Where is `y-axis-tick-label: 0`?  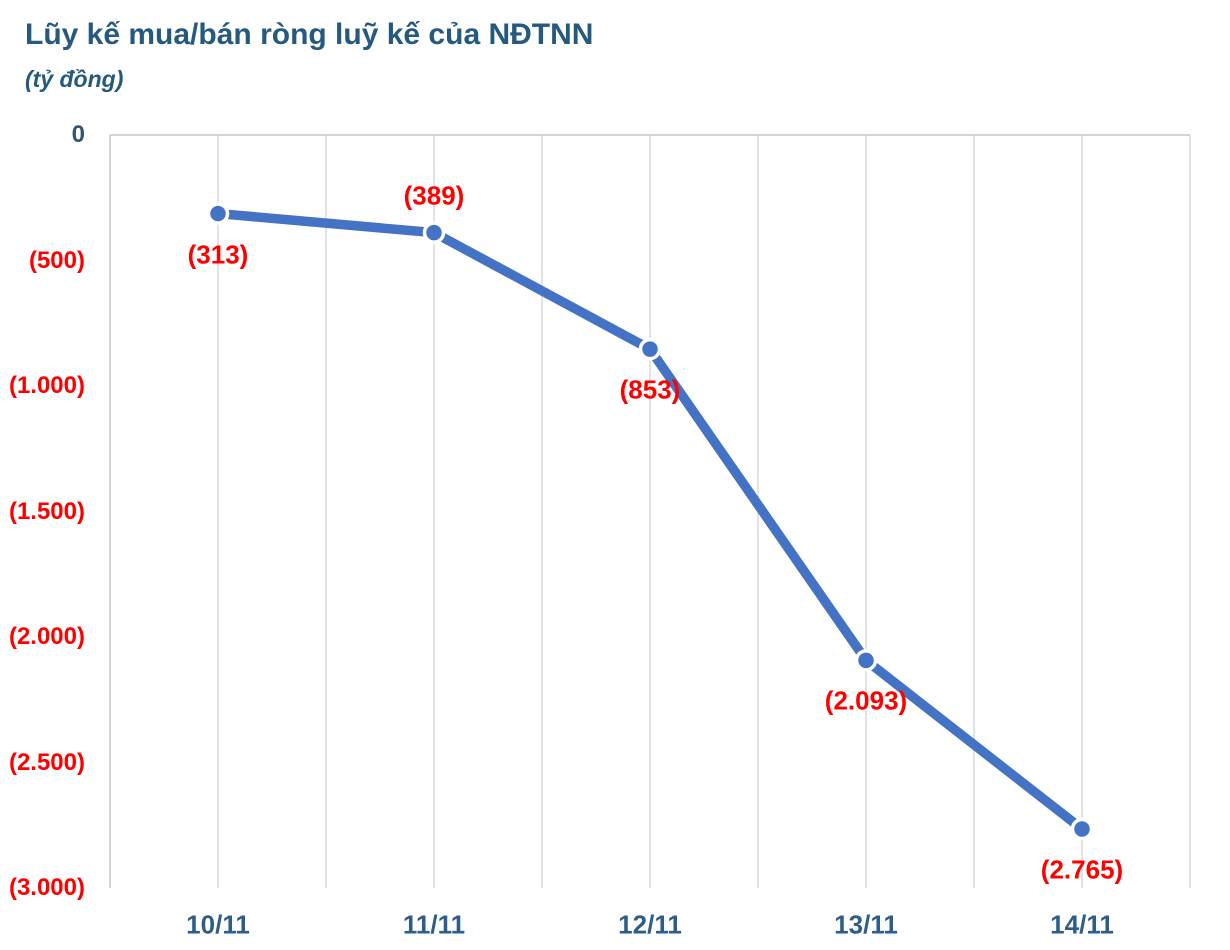 y-axis-tick-label: 0 is located at coordinates (78, 134).